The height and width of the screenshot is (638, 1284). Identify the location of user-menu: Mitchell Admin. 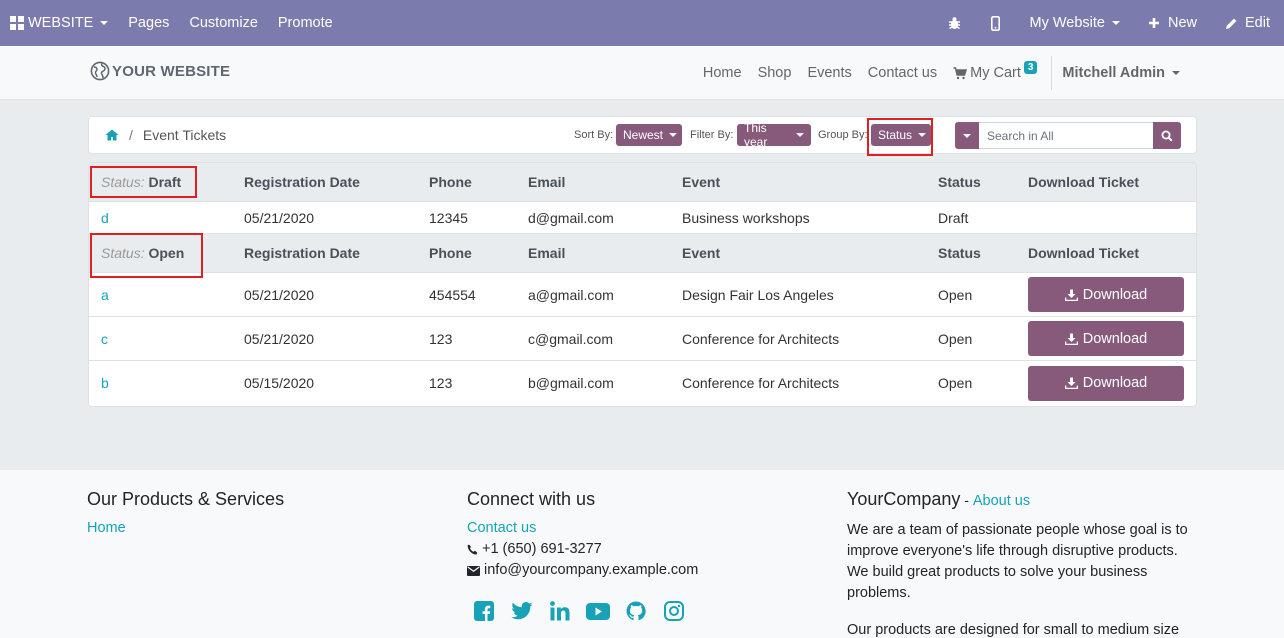
(1121, 73).